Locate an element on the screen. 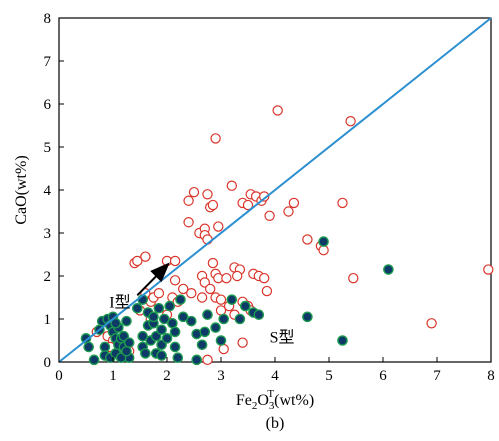 This screenshot has height=441, width=499. x-tick-label: 1 is located at coordinates (113, 376).